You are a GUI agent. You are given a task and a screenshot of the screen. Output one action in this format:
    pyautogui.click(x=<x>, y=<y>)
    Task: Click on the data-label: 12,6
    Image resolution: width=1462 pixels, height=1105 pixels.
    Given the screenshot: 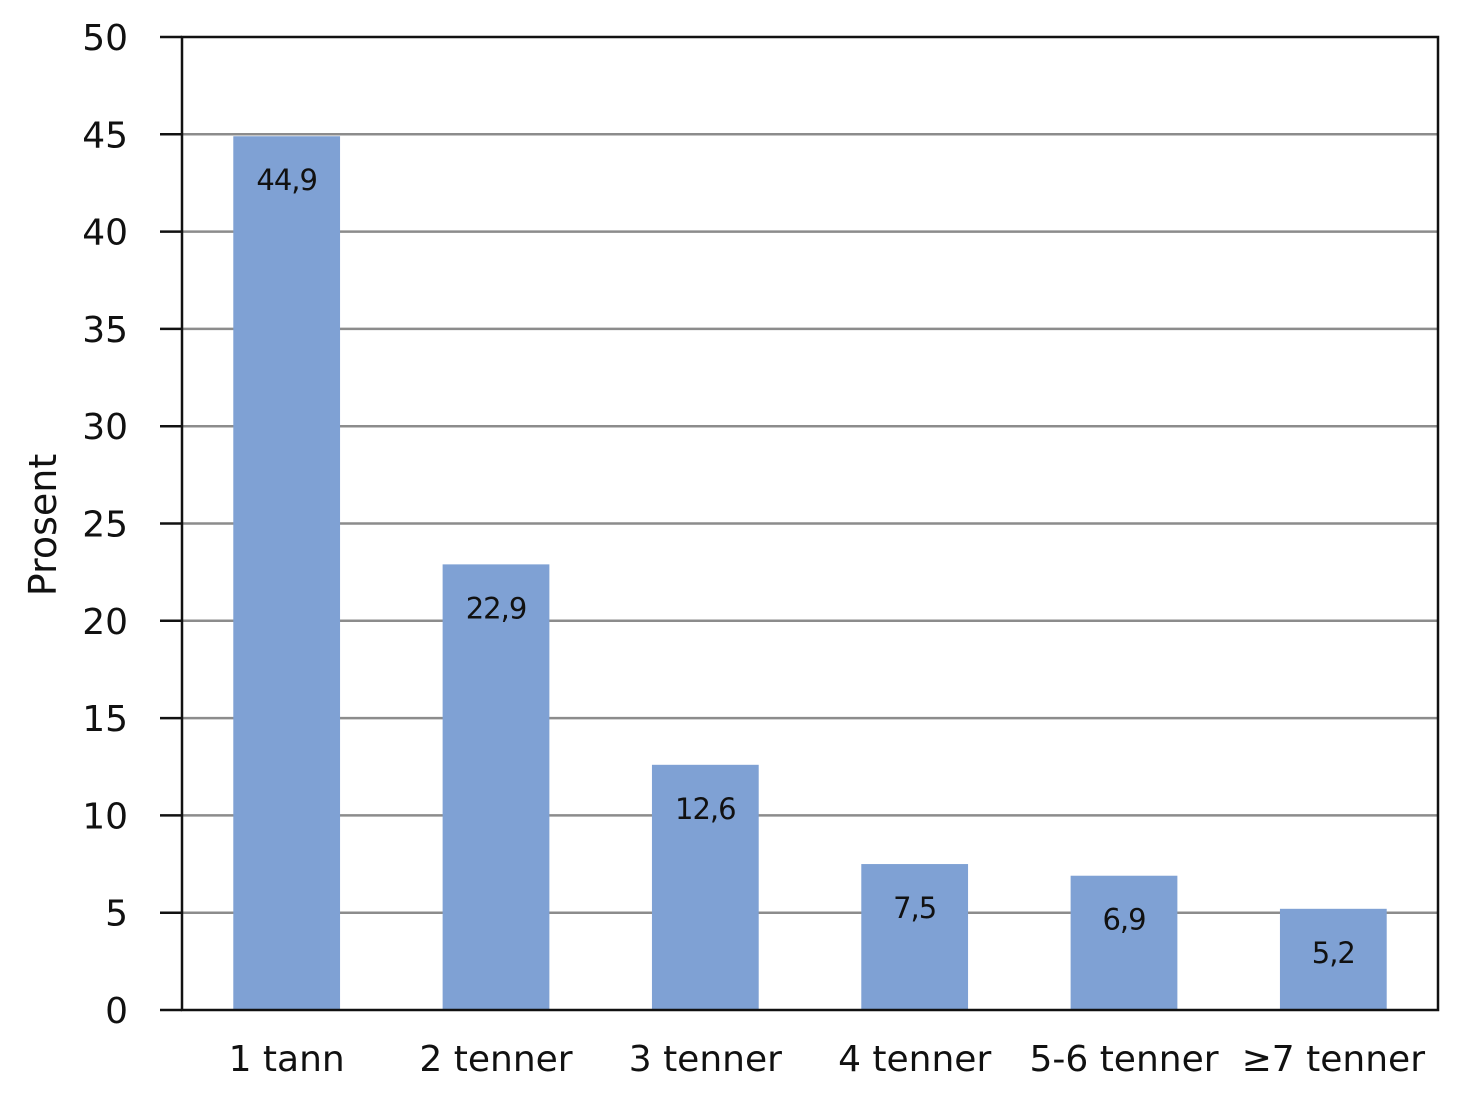 What is the action you would take?
    pyautogui.click(x=705, y=809)
    